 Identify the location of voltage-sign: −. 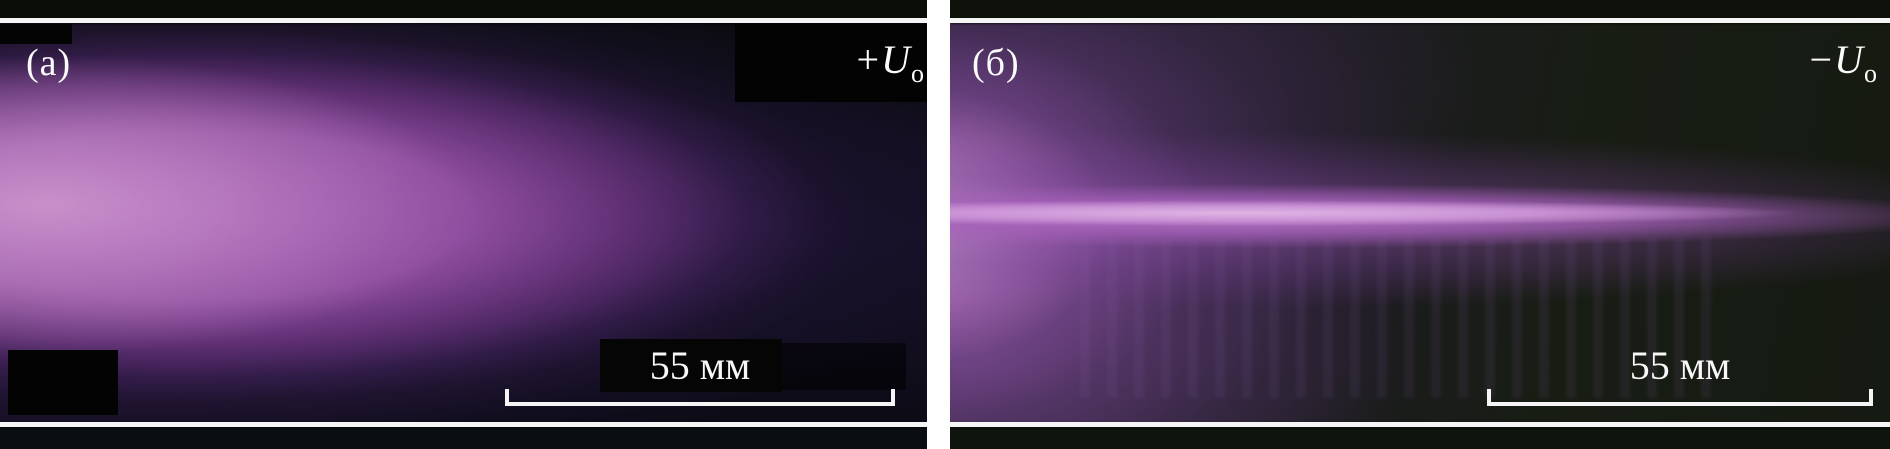
(1821, 59).